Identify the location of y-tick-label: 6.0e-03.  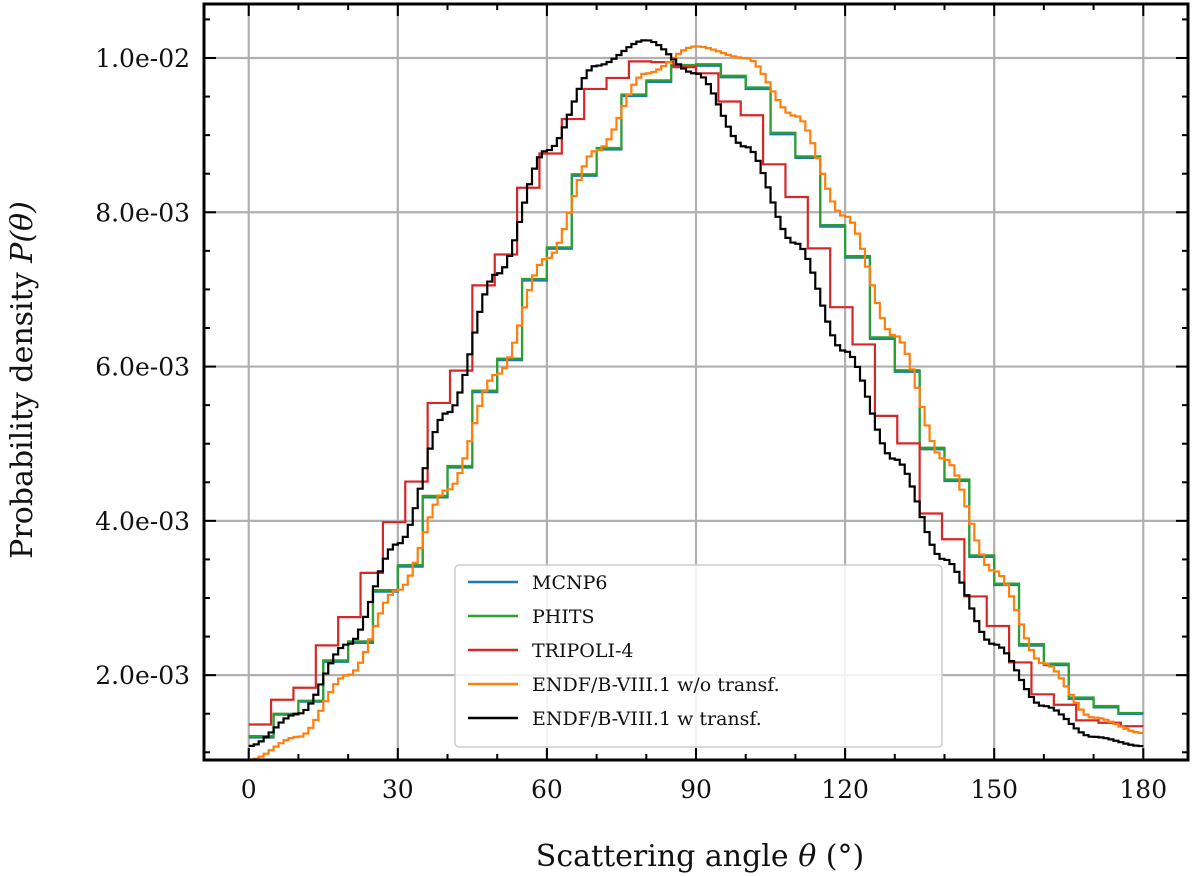
(142, 367).